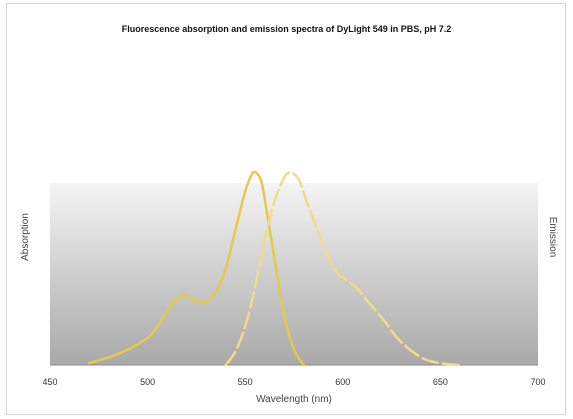 The height and width of the screenshot is (419, 573). Describe the element at coordinates (25, 237) in the screenshot. I see `y-axis-label-left: Absorption` at that location.